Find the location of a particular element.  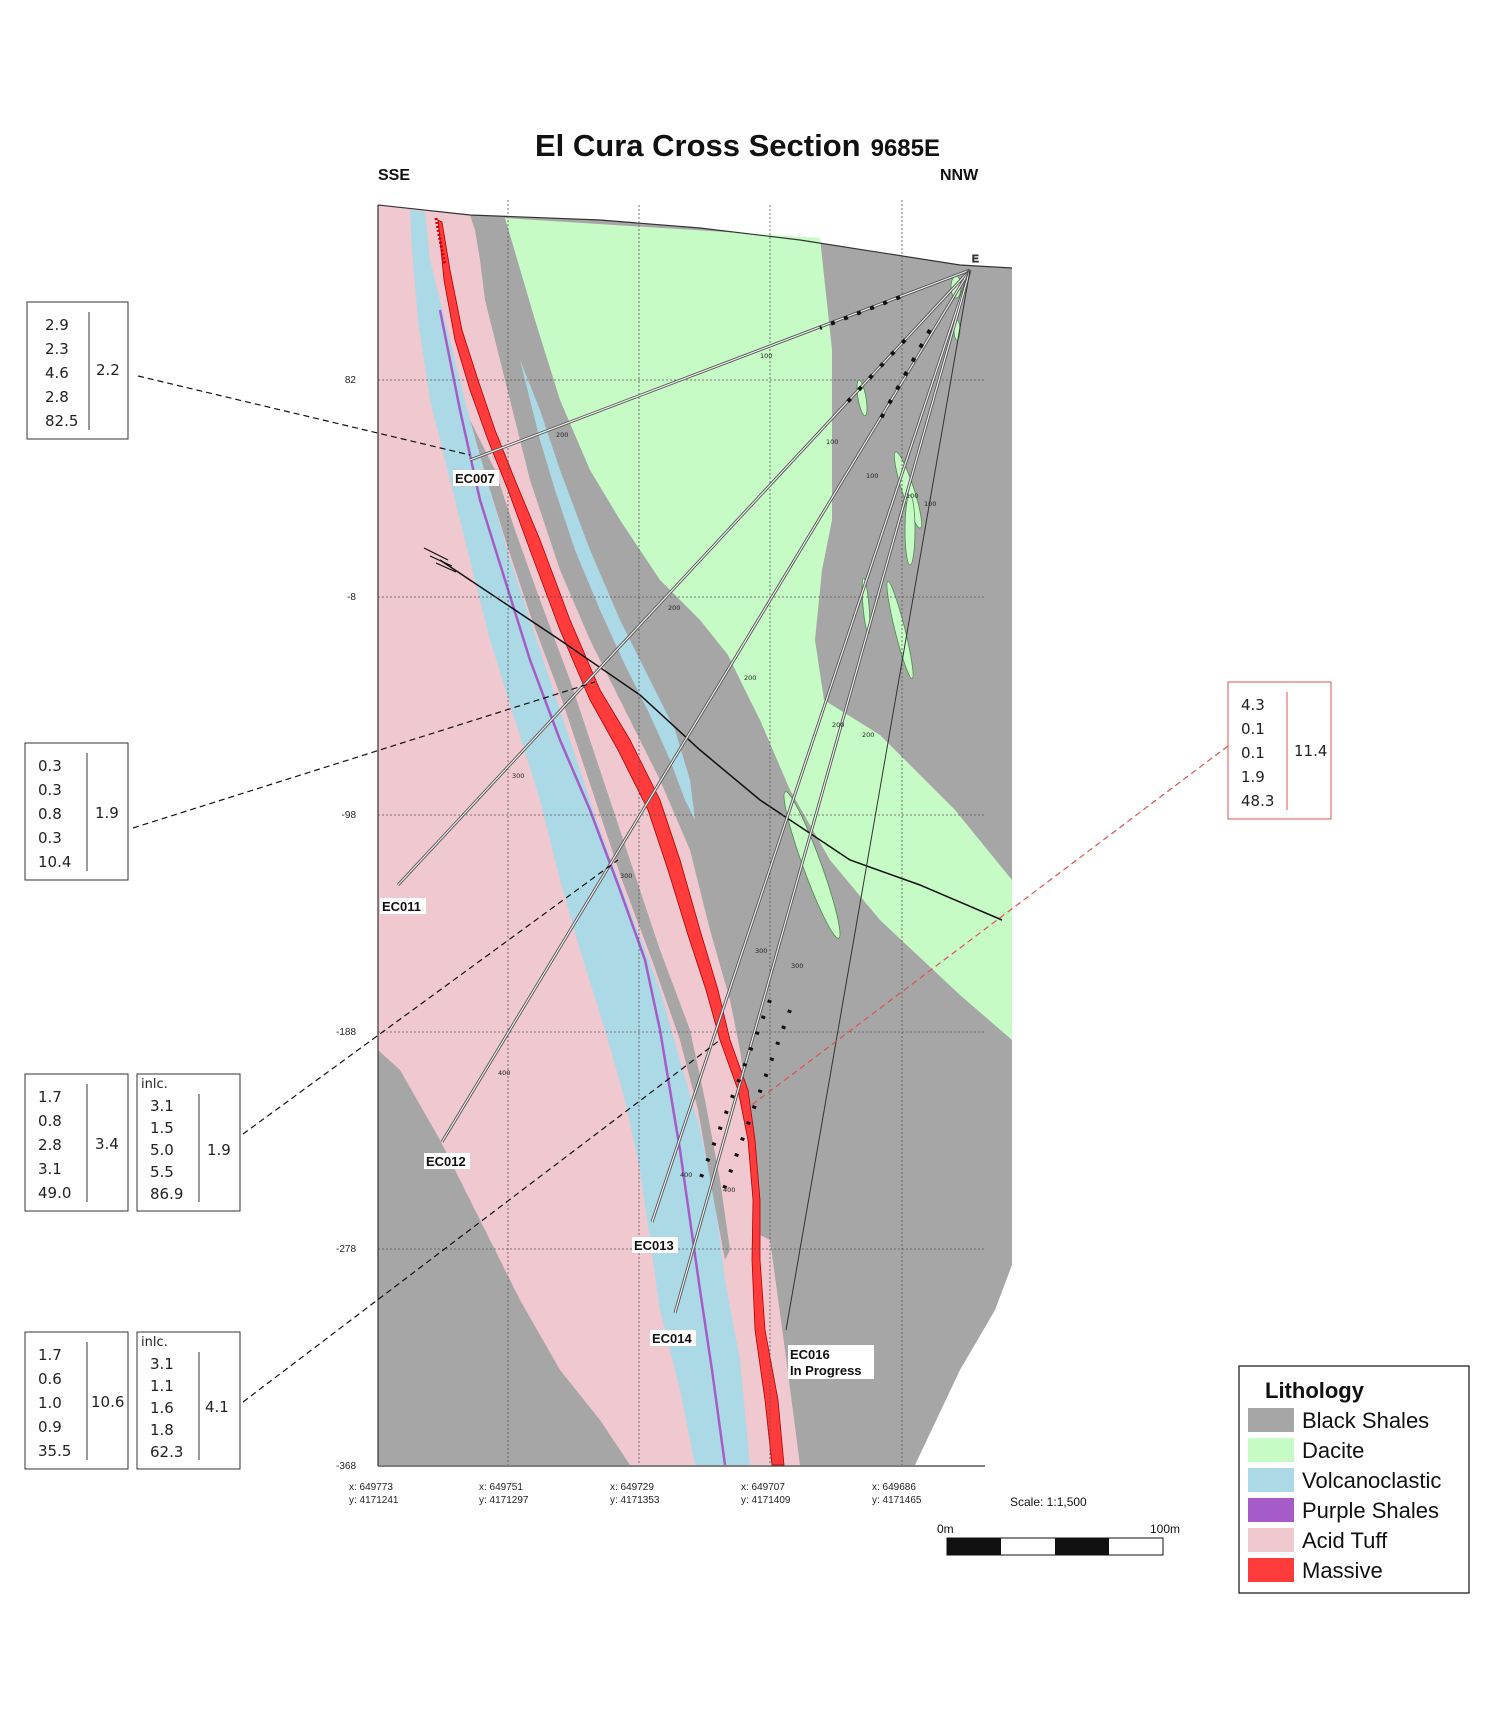

legend-label: Black Shales is located at coordinates (1365, 1420).